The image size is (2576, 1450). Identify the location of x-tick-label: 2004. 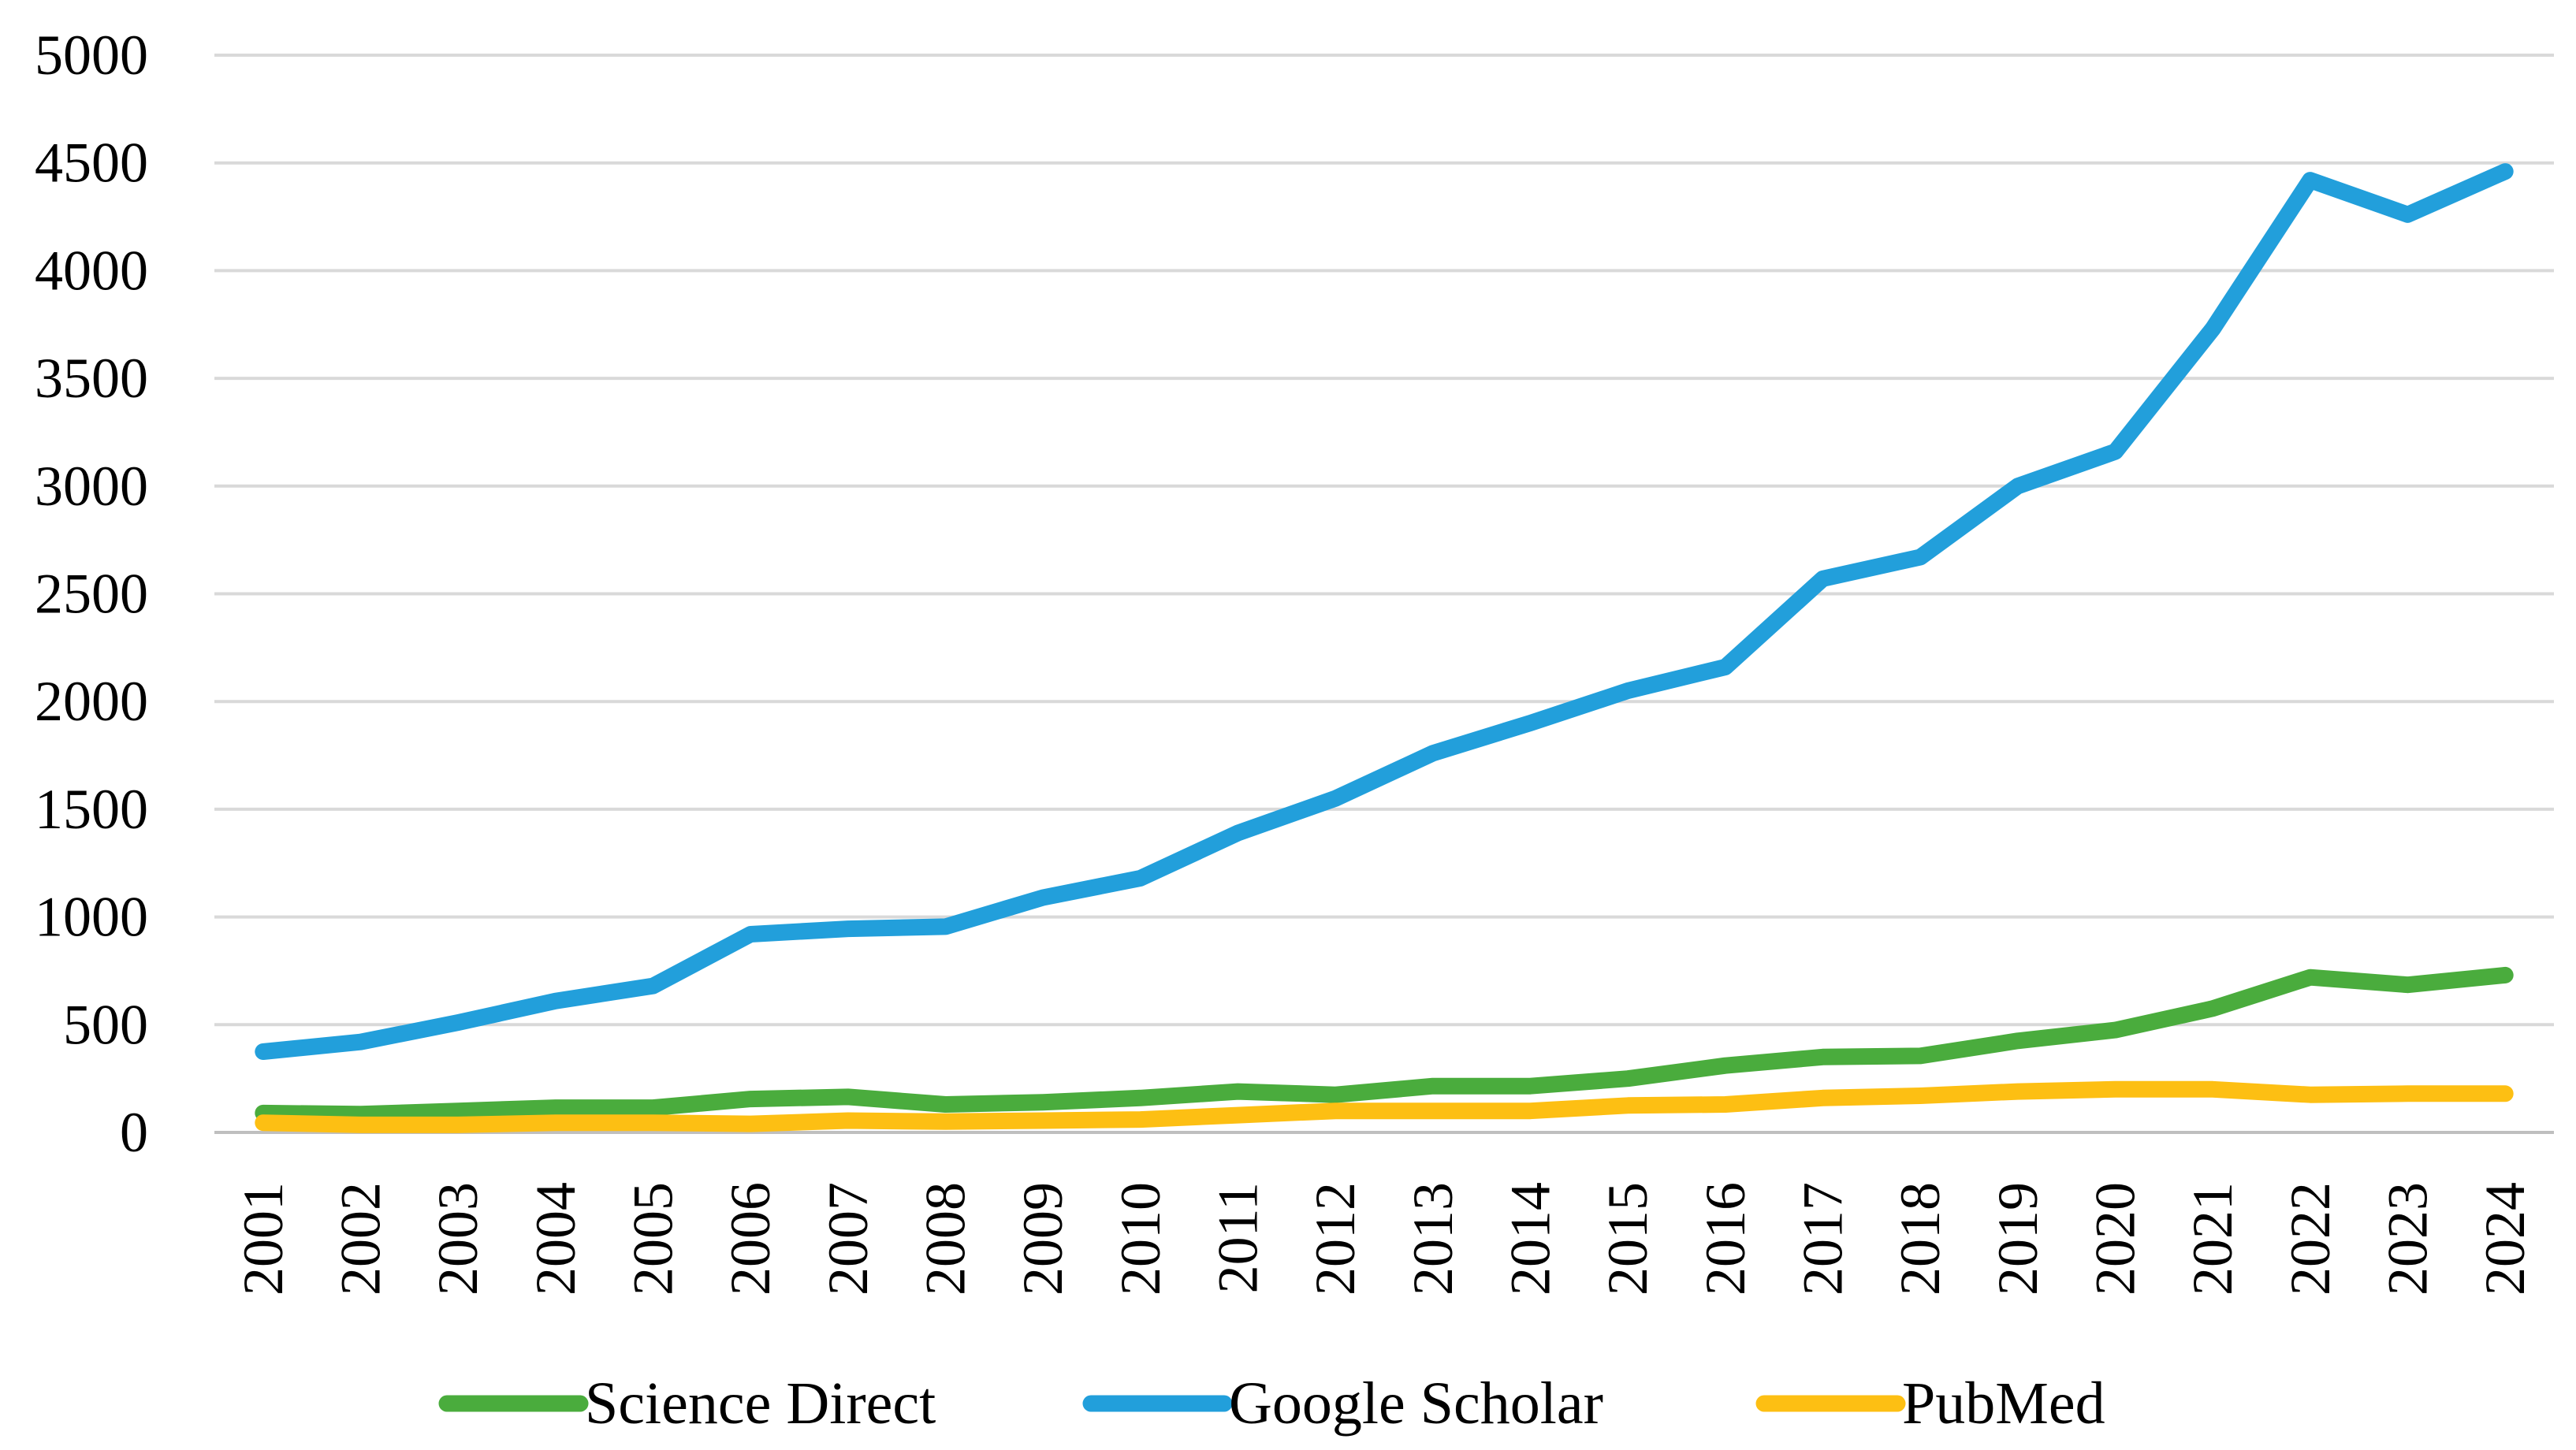
(555, 1239).